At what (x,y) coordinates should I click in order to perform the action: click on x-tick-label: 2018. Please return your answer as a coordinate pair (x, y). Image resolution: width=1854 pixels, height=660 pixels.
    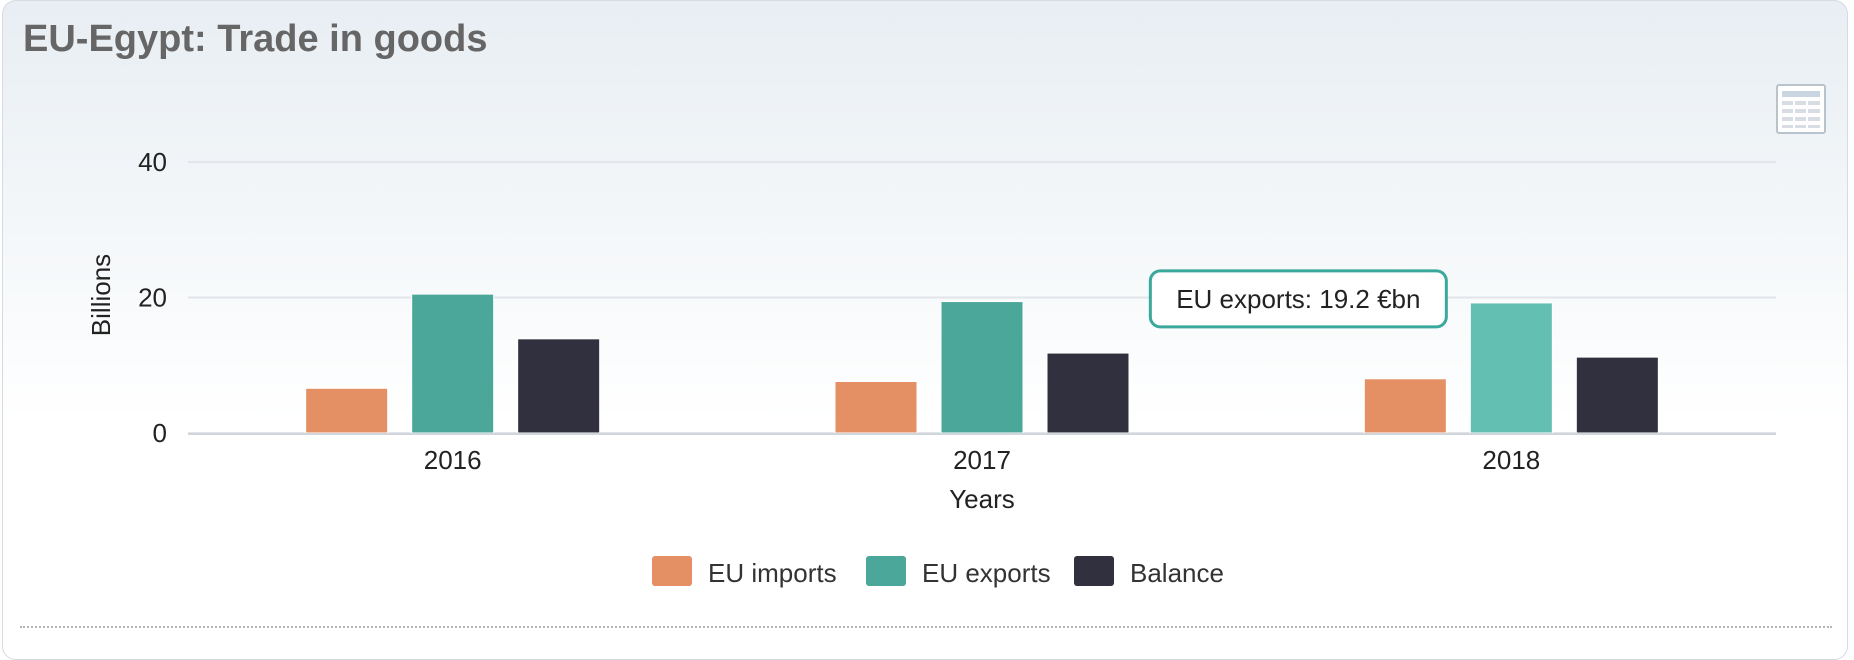
    Looking at the image, I should click on (1511, 460).